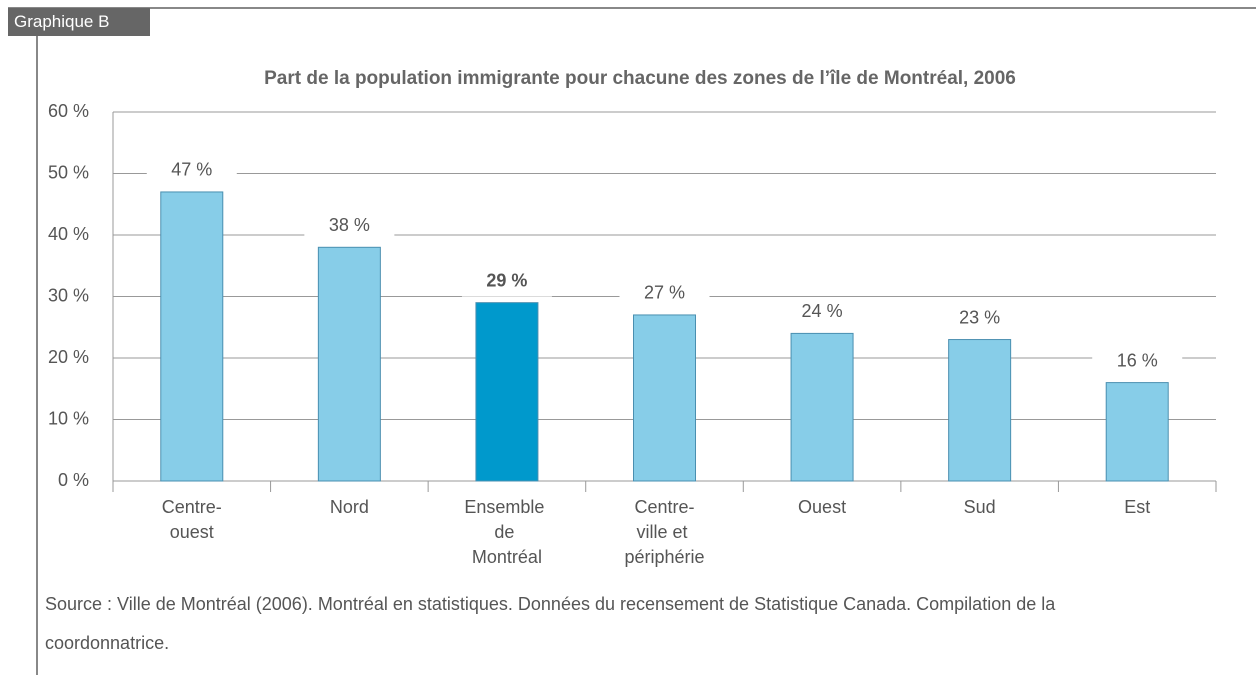 The width and height of the screenshot is (1256, 675). Describe the element at coordinates (68, 418) in the screenshot. I see `y-tick-label: 10 %` at that location.